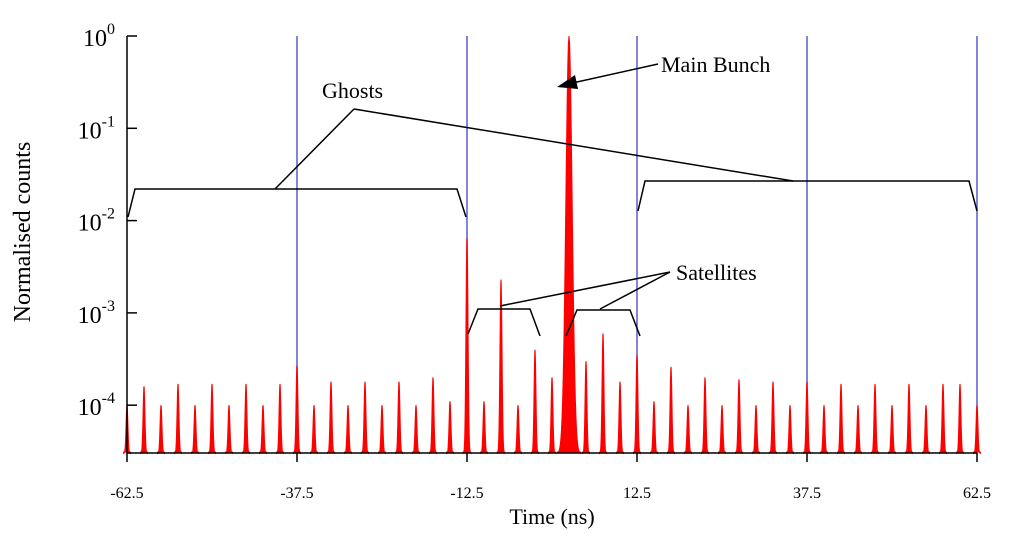 The image size is (1031, 543). Describe the element at coordinates (96, 313) in the screenshot. I see `y-tick-label-3: 10⁻³` at that location.